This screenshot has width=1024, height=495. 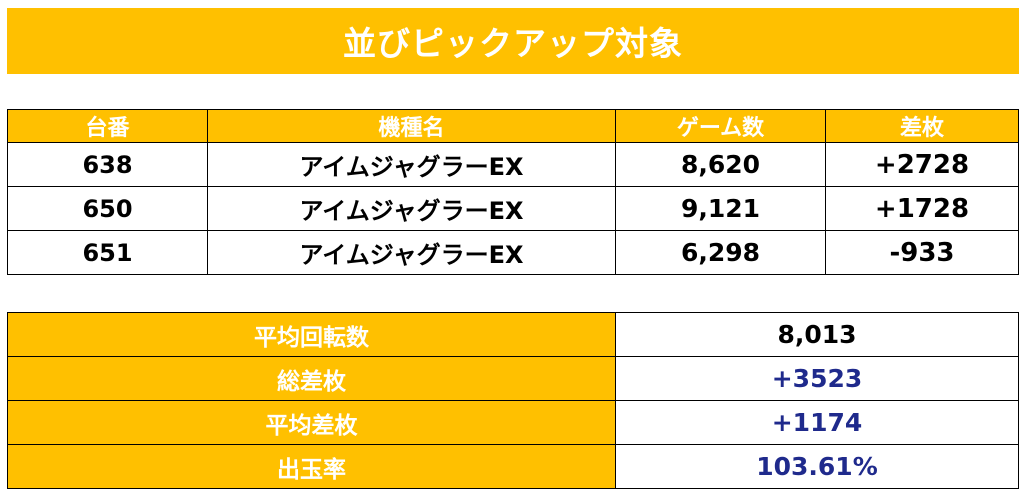 I want to click on coin-diff: +2728, so click(x=922, y=164).